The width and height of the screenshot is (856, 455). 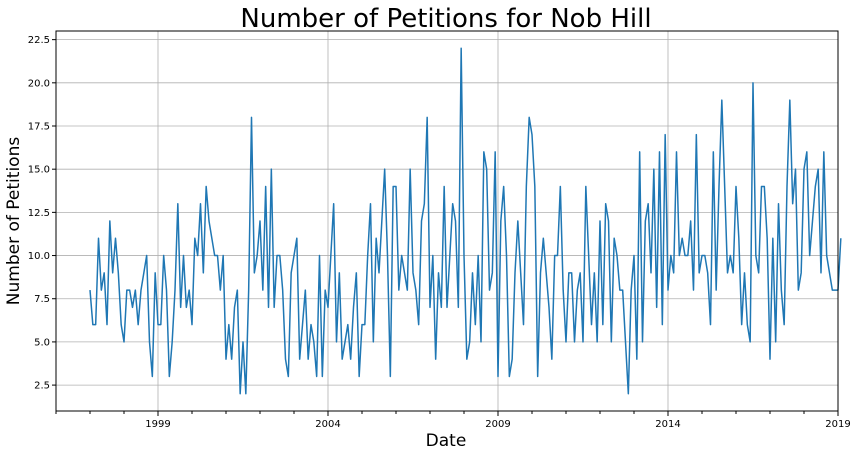 What do you see at coordinates (39, 127) in the screenshot?
I see `y-tick-label: 17.5` at bounding box center [39, 127].